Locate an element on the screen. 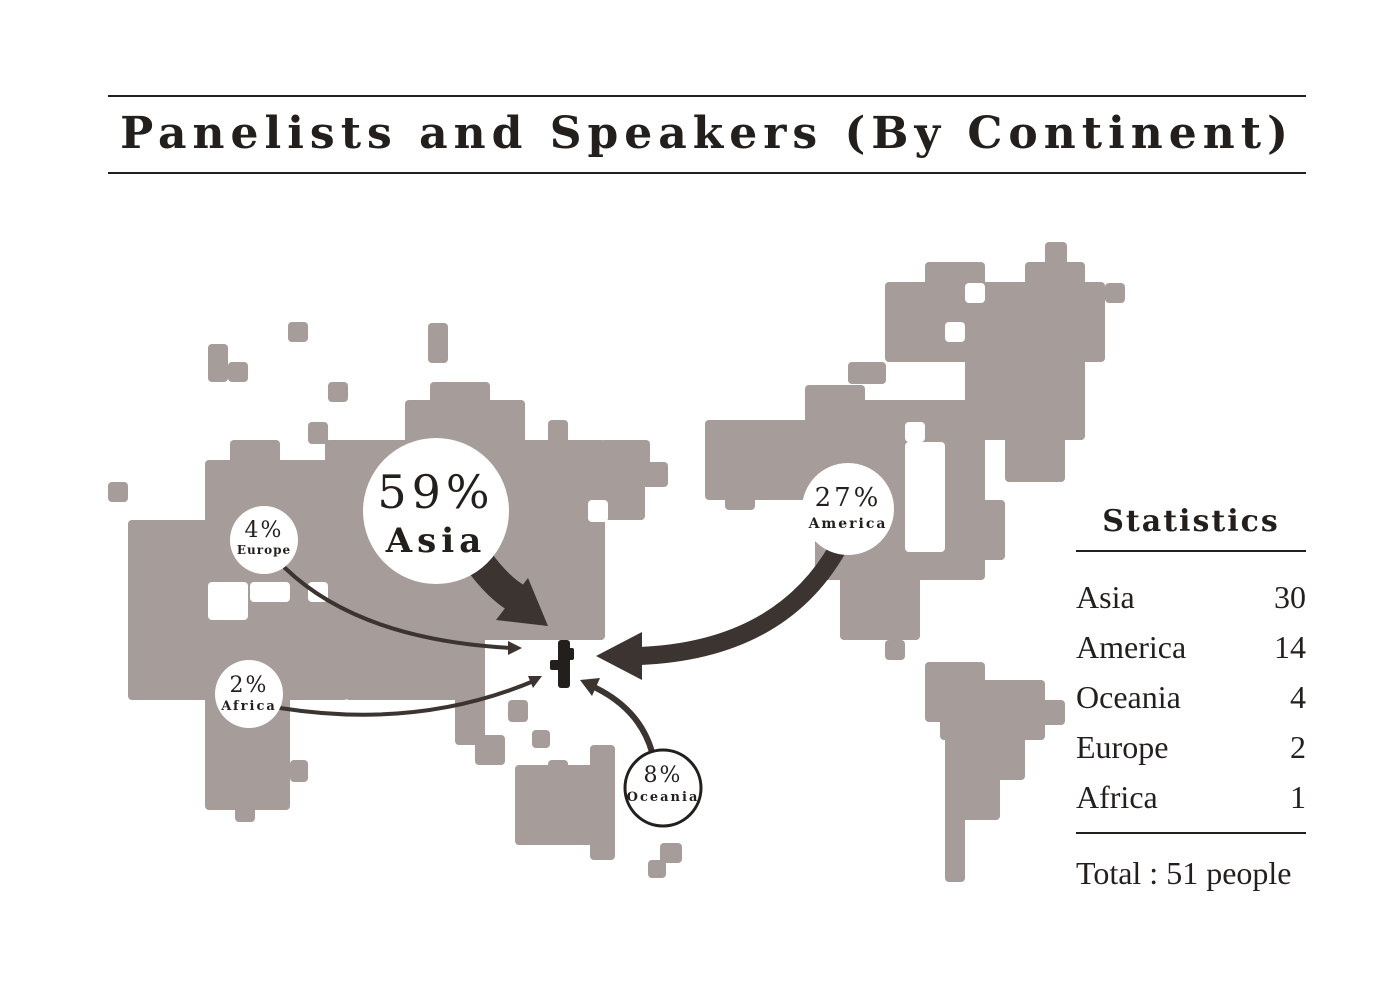 The width and height of the screenshot is (1400, 989). stats-row: America 14 is located at coordinates (1191, 647).